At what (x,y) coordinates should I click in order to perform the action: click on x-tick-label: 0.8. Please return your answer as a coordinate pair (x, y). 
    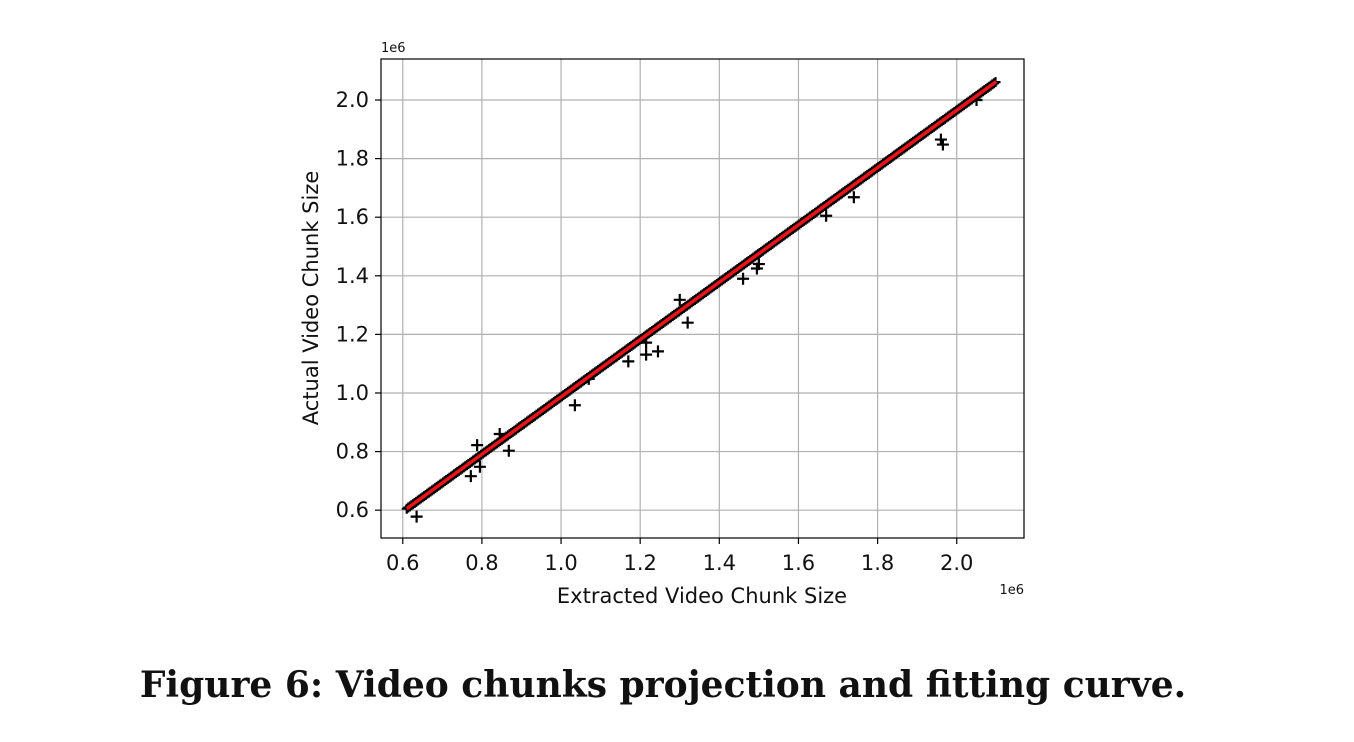
    Looking at the image, I should click on (481, 563).